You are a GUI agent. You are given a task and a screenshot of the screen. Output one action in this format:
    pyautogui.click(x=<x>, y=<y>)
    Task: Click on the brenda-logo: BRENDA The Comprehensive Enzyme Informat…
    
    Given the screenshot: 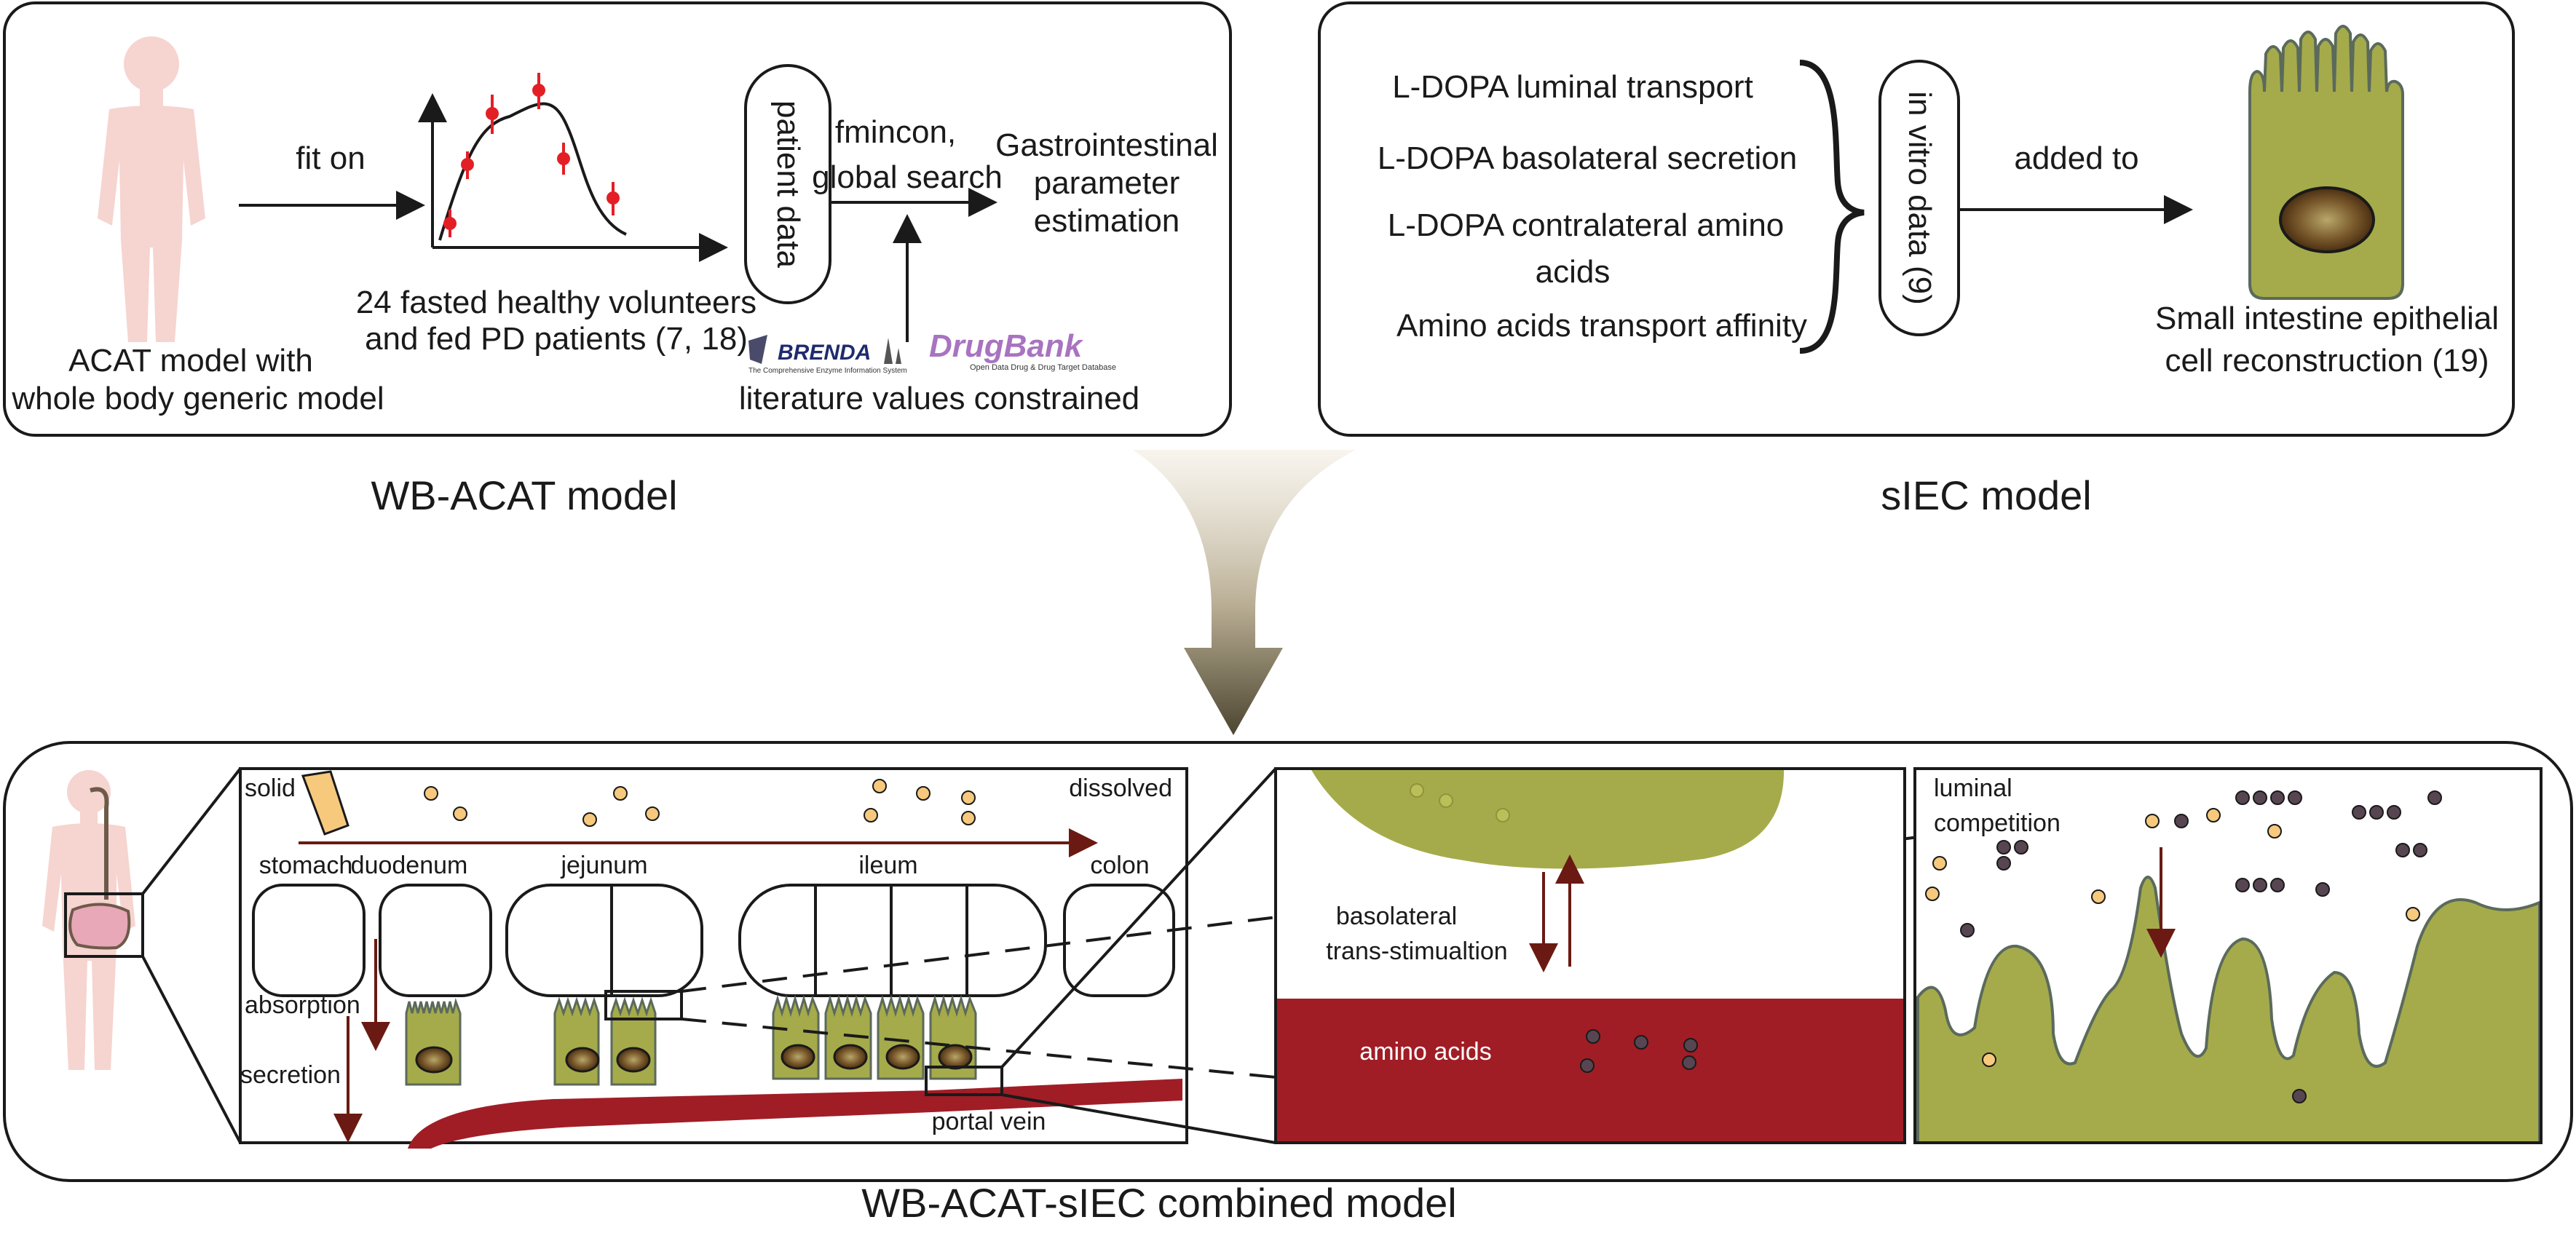 What is the action you would take?
    pyautogui.click(x=827, y=355)
    